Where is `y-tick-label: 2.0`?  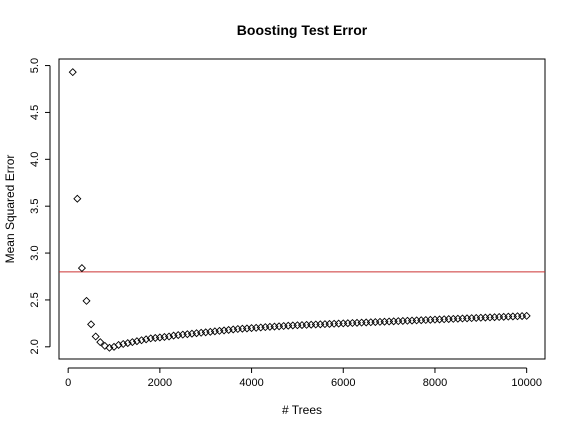
y-tick-label: 2.0 is located at coordinates (35, 346).